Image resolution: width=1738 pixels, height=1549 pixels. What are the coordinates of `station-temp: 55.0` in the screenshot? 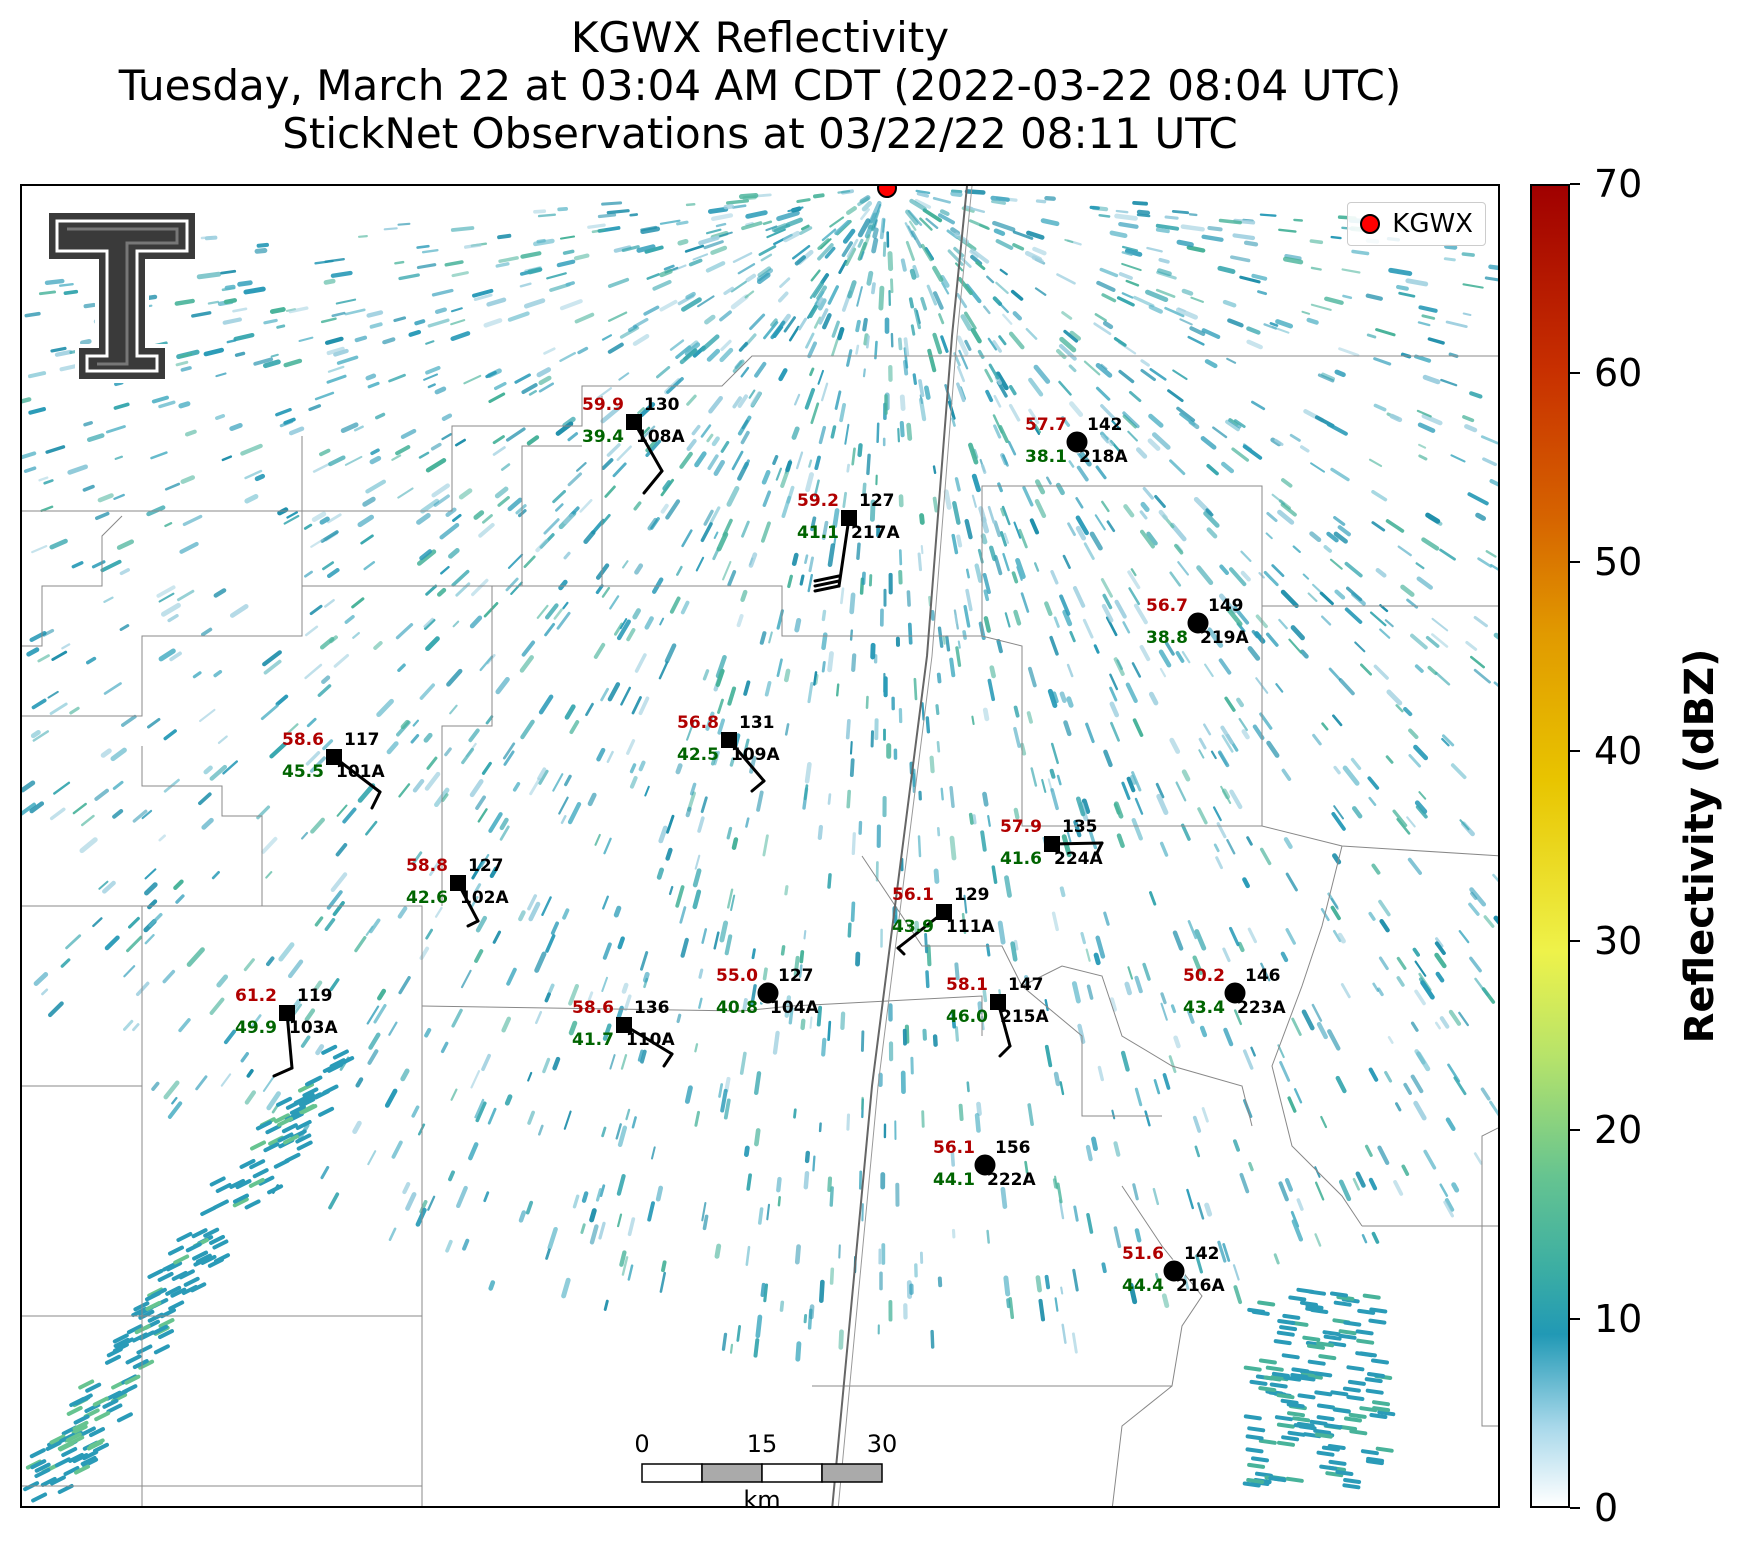 It's located at (737, 976).